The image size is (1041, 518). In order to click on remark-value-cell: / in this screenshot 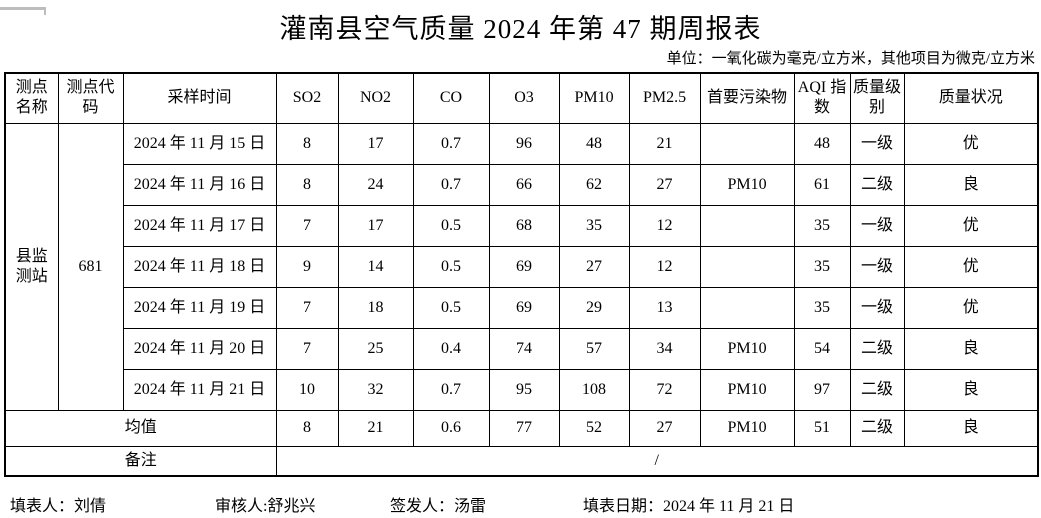, I will do `click(657, 461)`.